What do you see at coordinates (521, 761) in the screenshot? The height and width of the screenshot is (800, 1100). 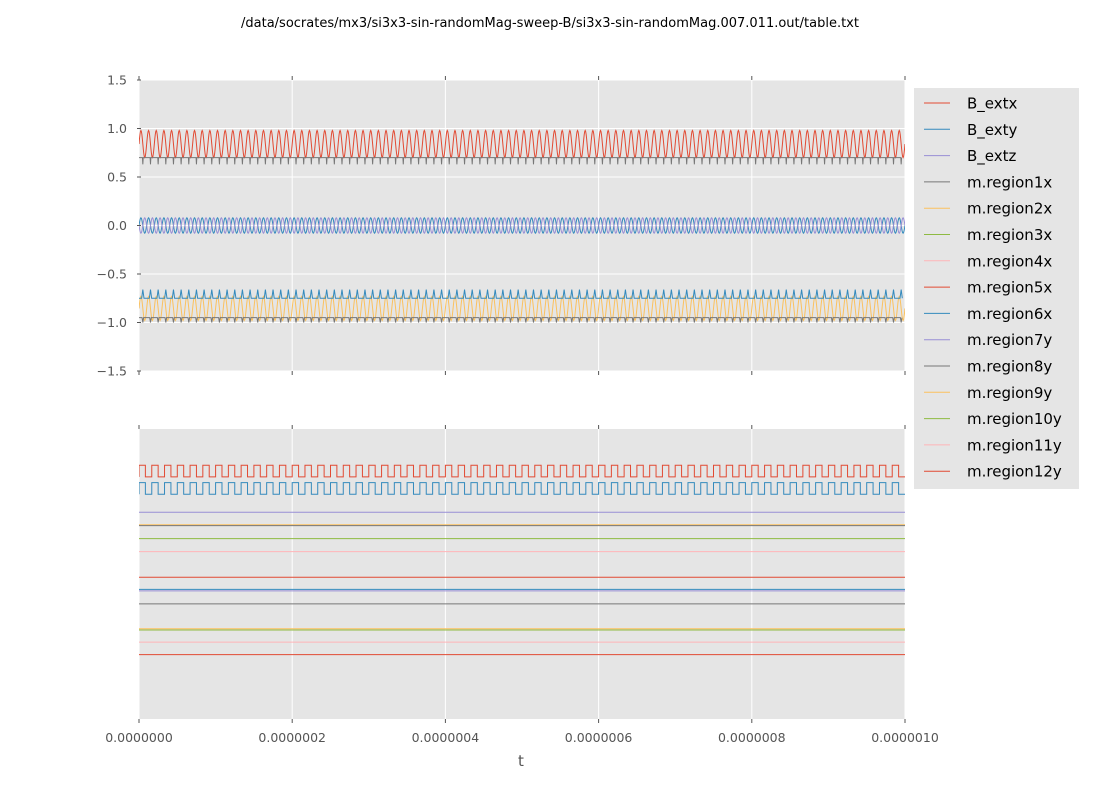 I see `x-axis-label: t` at bounding box center [521, 761].